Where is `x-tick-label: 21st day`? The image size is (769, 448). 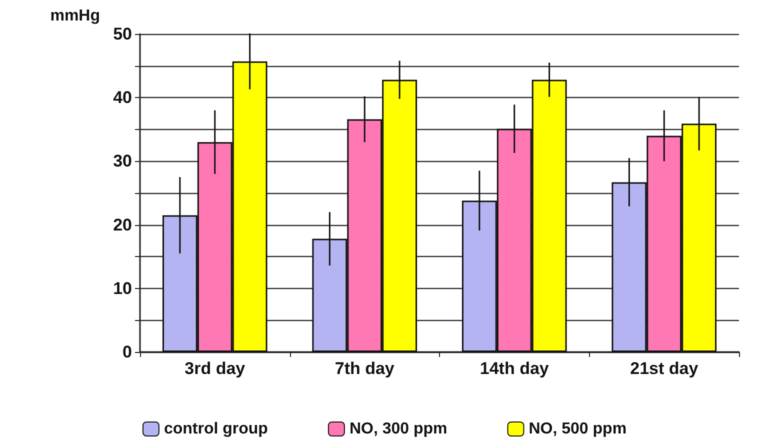 x-tick-label: 21st day is located at coordinates (664, 368).